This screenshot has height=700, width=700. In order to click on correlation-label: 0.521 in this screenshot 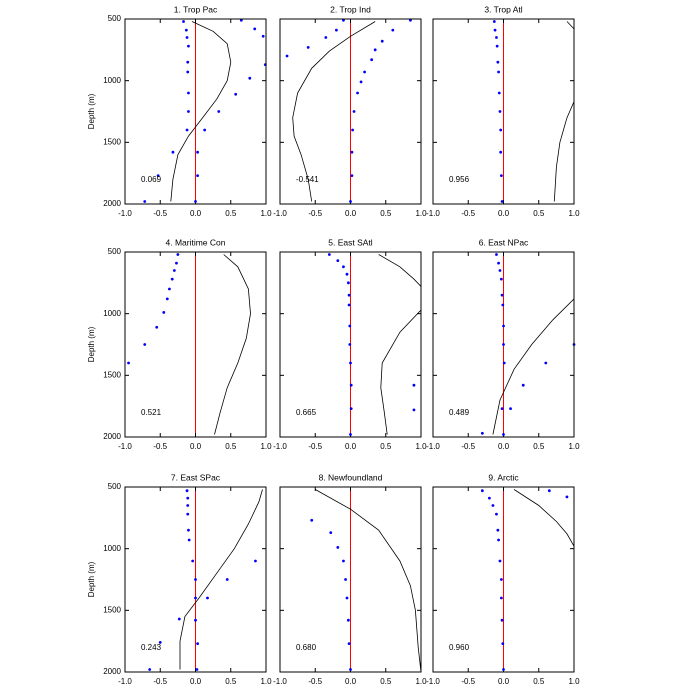, I will do `click(151, 412)`.